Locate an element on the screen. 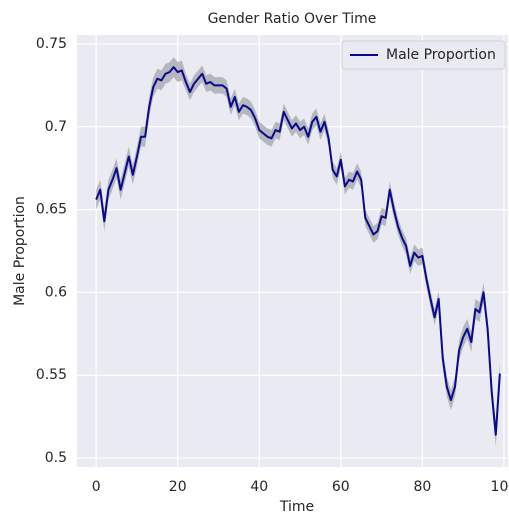 This screenshot has height=515, width=509. y-axis-label: Male Proportion is located at coordinates (20, 251).